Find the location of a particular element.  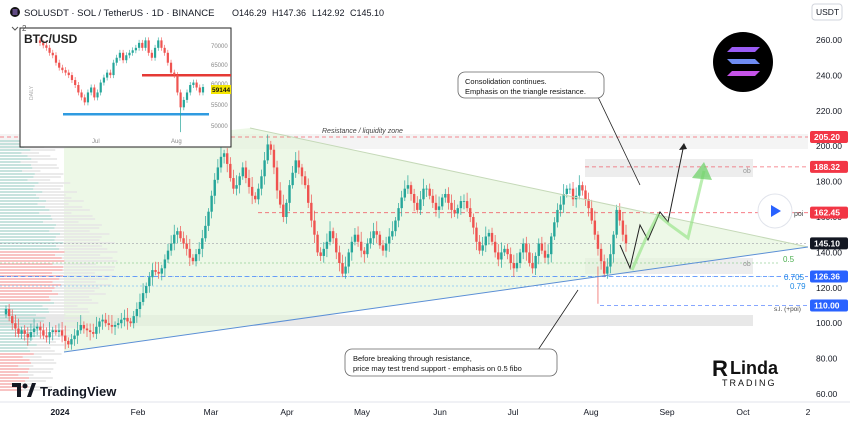

symbol-title: SOLUSDT · SOL / TetherUS · 1D · BINANCE is located at coordinates (119, 13).